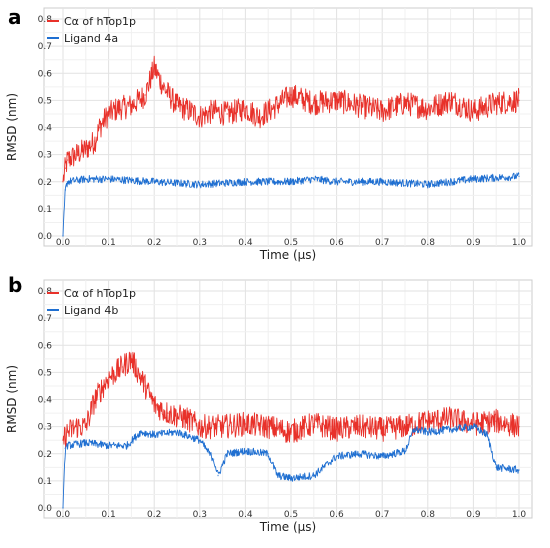 The image size is (550, 548). Describe the element at coordinates (45, 401) in the screenshot. I see `y-tick-label: 0.4` at that location.